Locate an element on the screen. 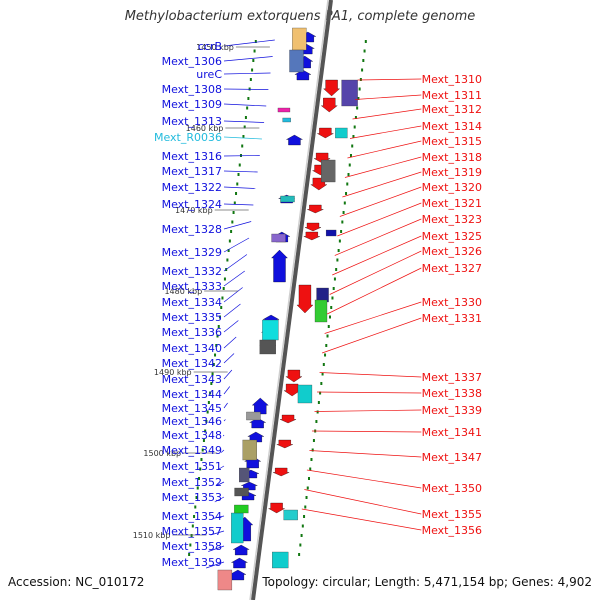  gene-label-left: Mext_1351 is located at coordinates (192, 466).